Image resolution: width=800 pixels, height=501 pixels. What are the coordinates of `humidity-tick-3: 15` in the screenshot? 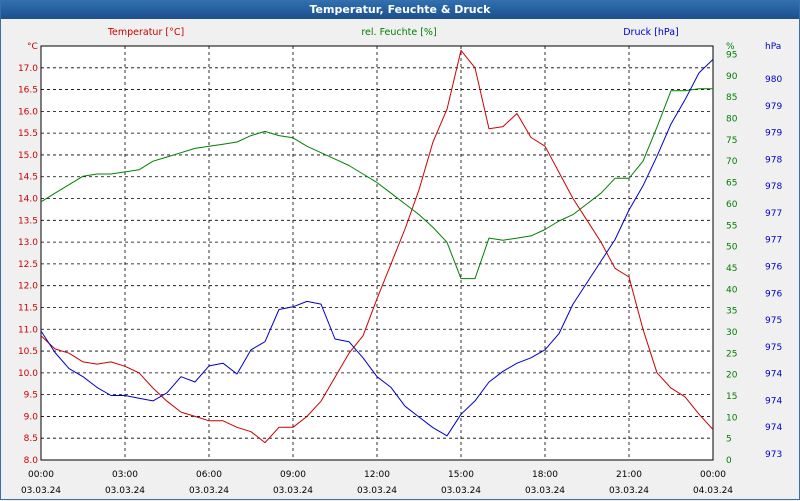 It's located at (731, 397).